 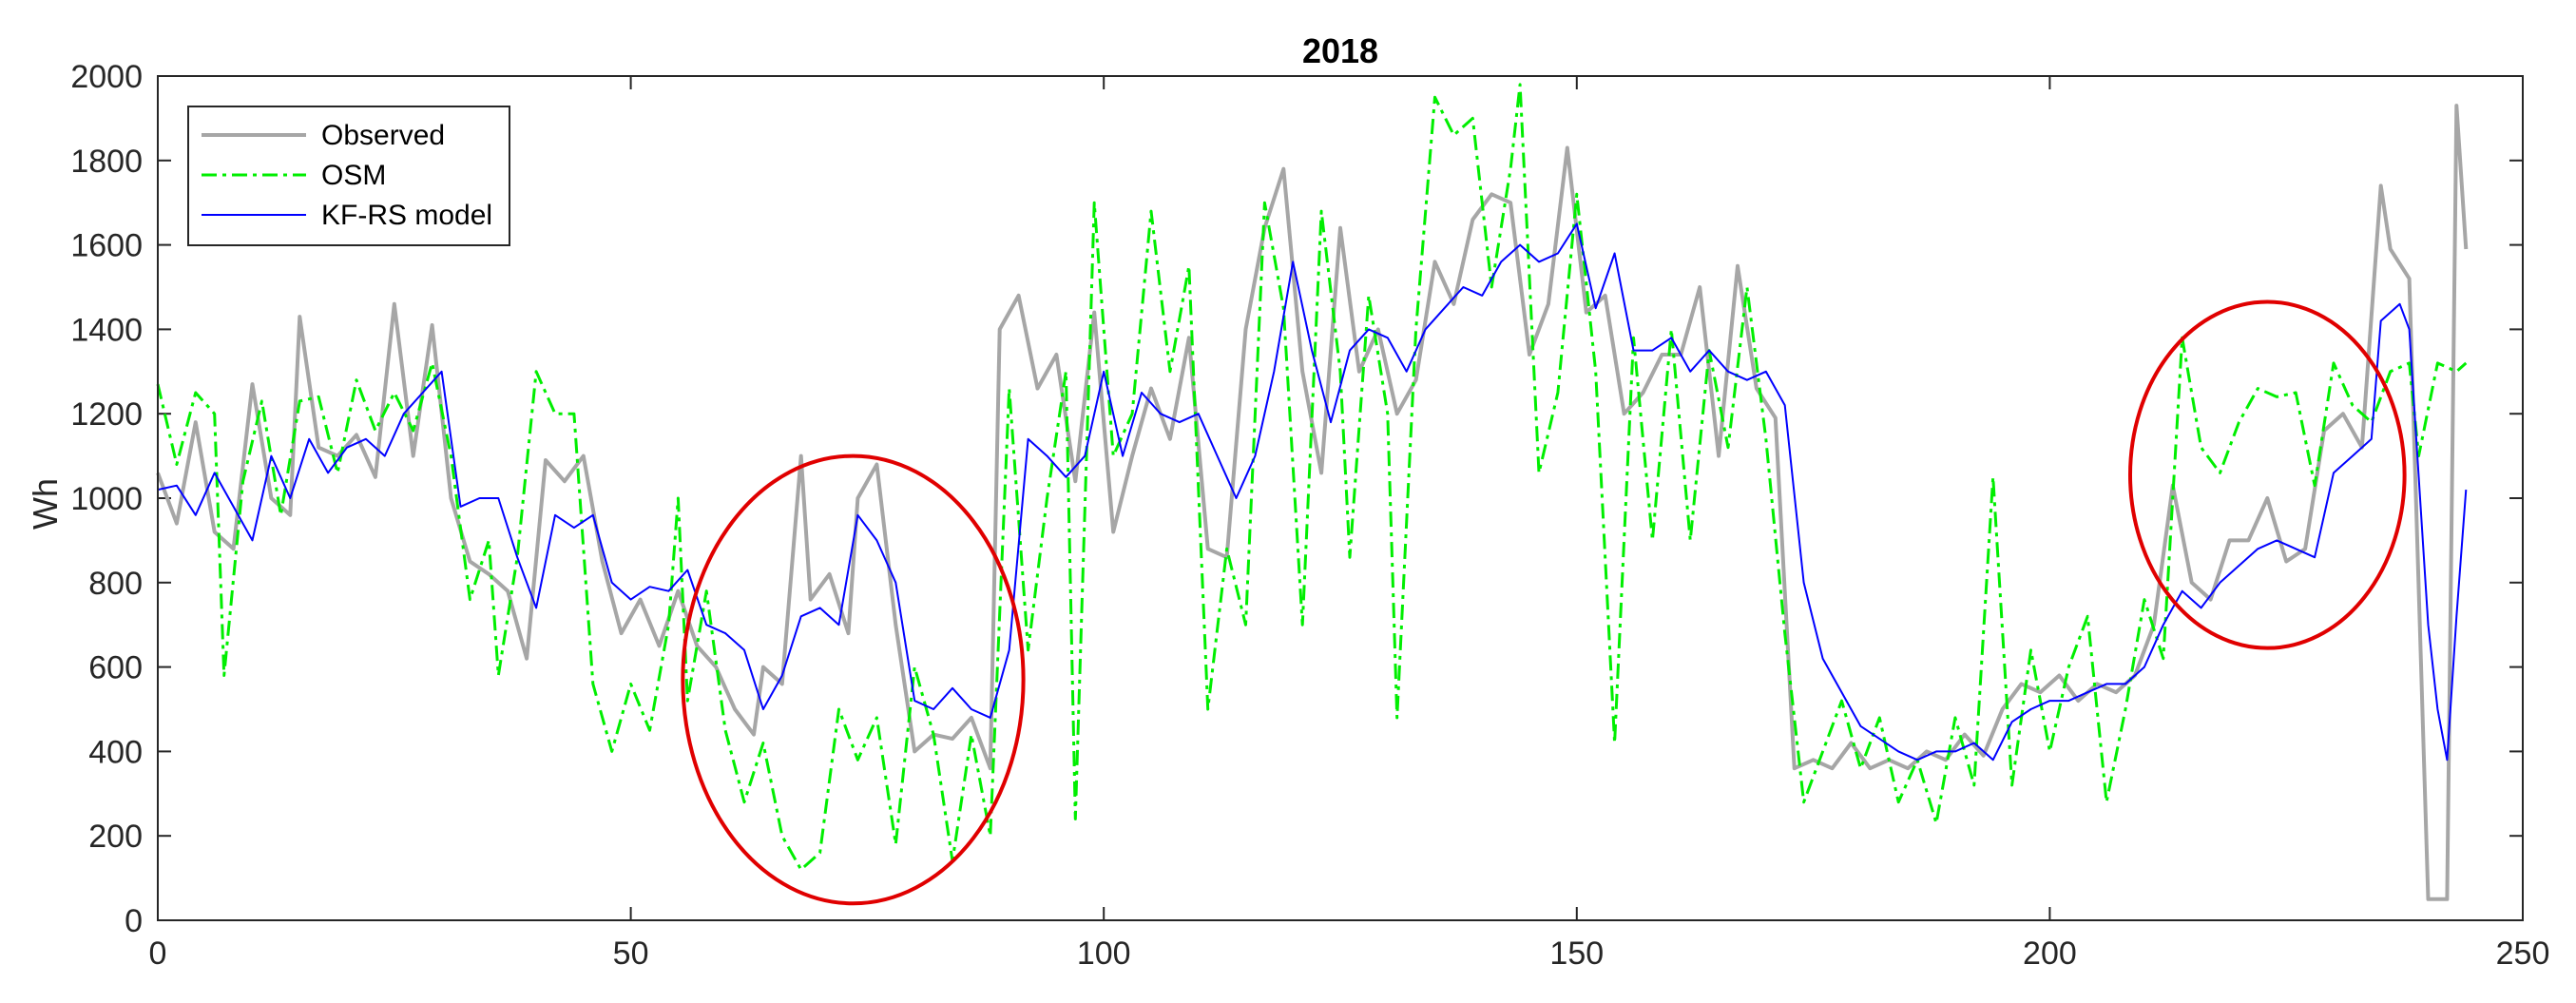 What do you see at coordinates (1104, 953) in the screenshot?
I see `x-tick-label: 100` at bounding box center [1104, 953].